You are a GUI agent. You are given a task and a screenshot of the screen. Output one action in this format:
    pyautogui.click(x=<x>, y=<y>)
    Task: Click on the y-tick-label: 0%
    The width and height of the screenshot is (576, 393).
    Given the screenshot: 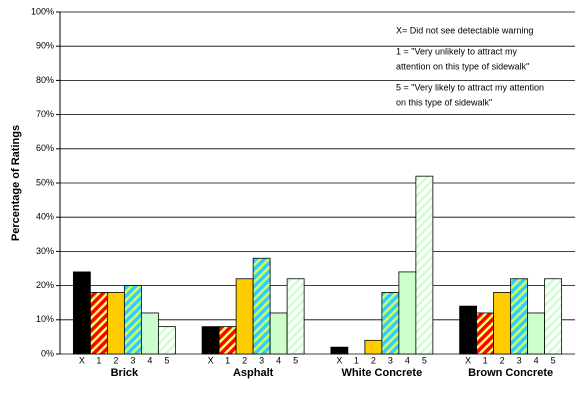 What is the action you would take?
    pyautogui.click(x=47, y=353)
    